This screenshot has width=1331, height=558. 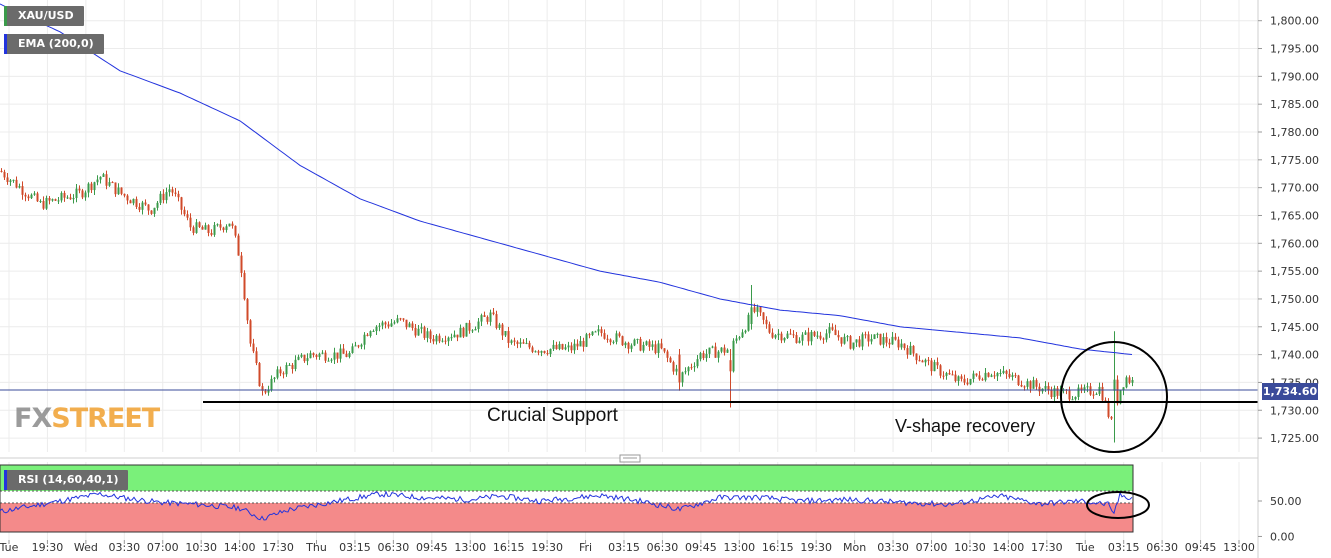 What do you see at coordinates (66, 480) in the screenshot?
I see `rsi-tag: RSI (14,60,40,1)` at bounding box center [66, 480].